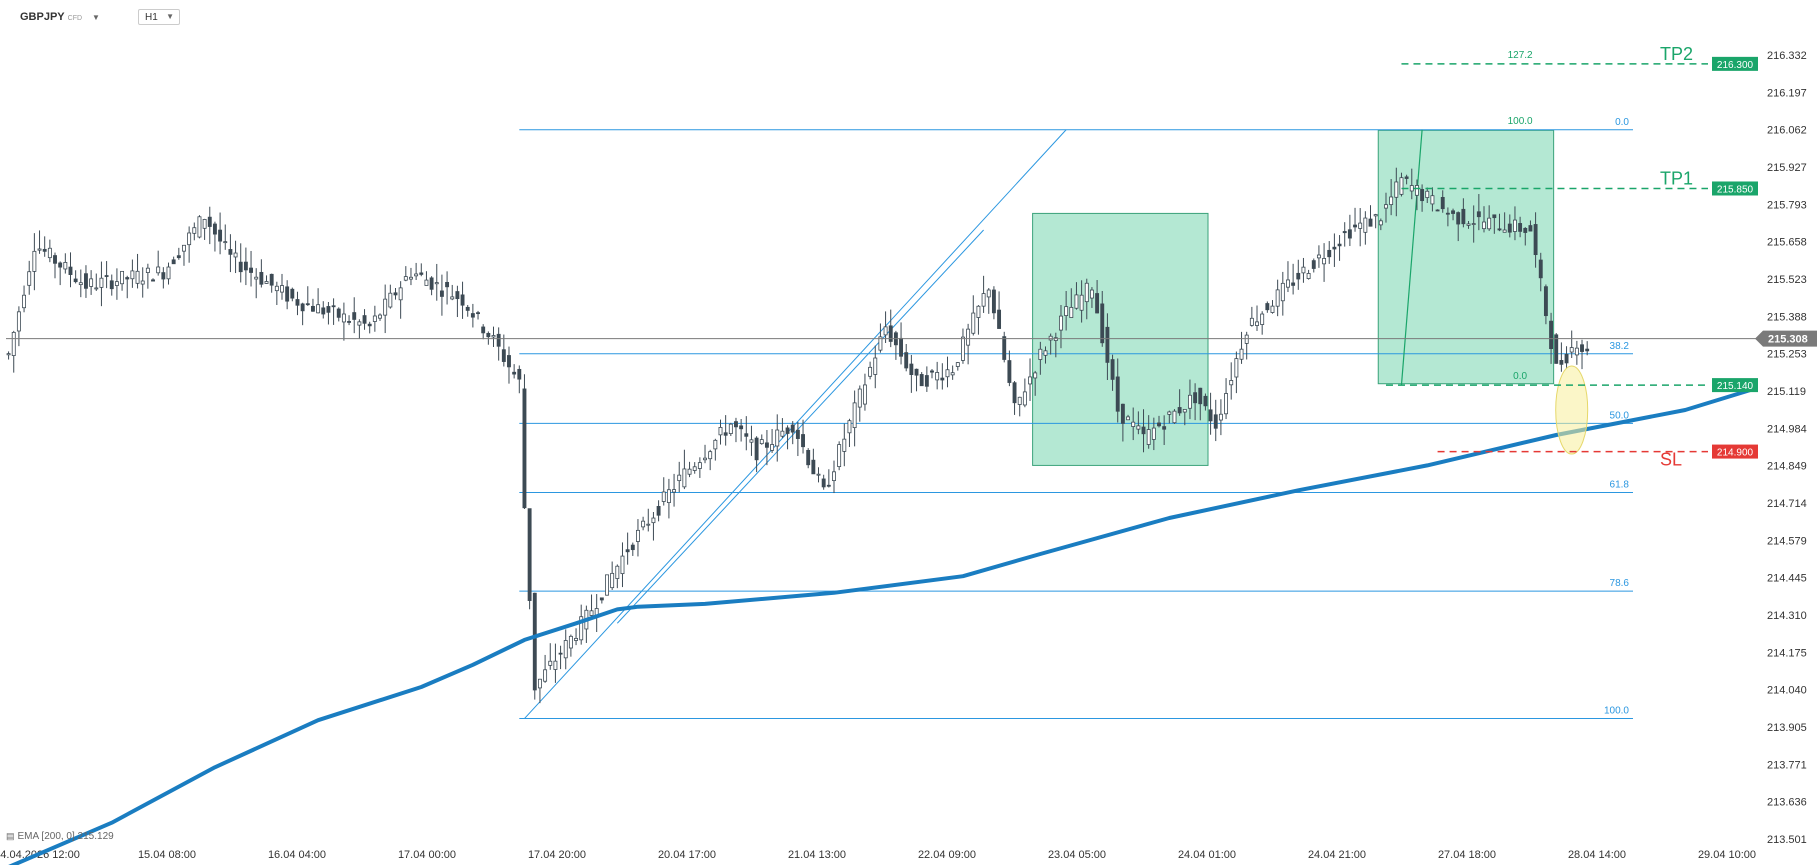 The image size is (1818, 865). I want to click on x-tick-label: 22.04 09:00, so click(947, 855).